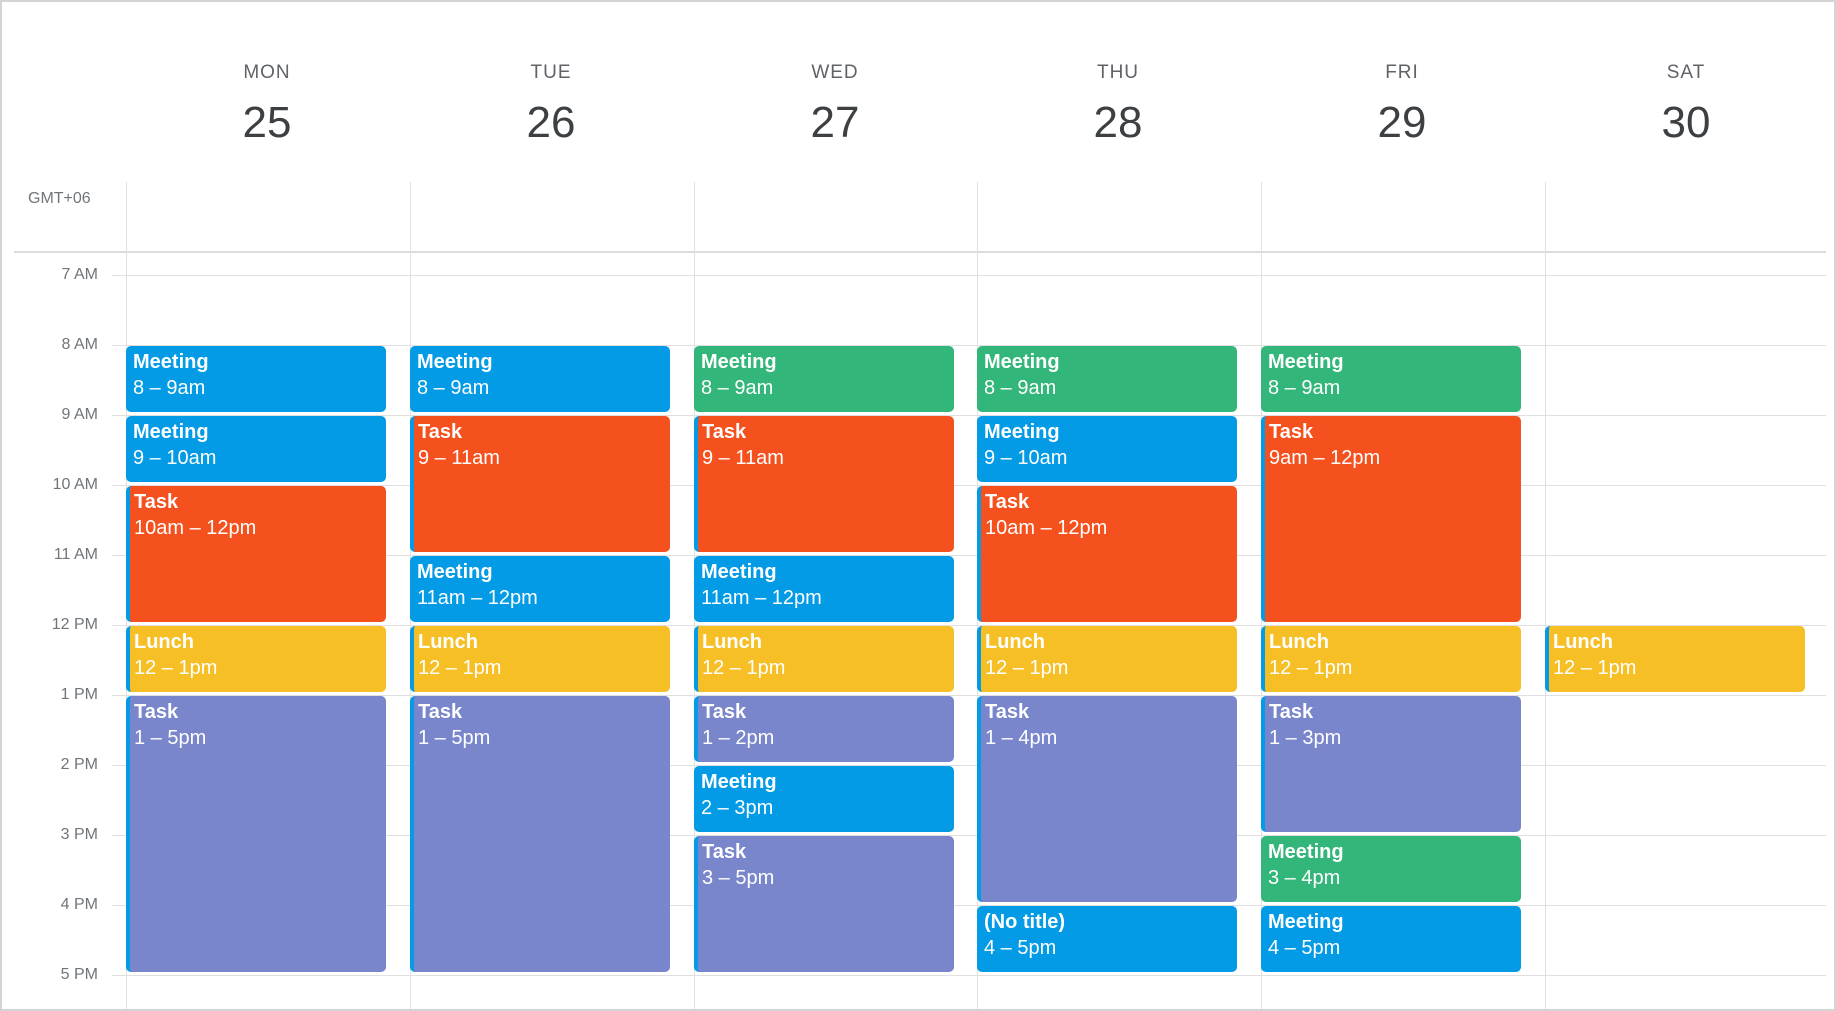 This screenshot has height=1011, width=1836. What do you see at coordinates (1046, 528) in the screenshot?
I see `event-time: 10am – 12pm` at bounding box center [1046, 528].